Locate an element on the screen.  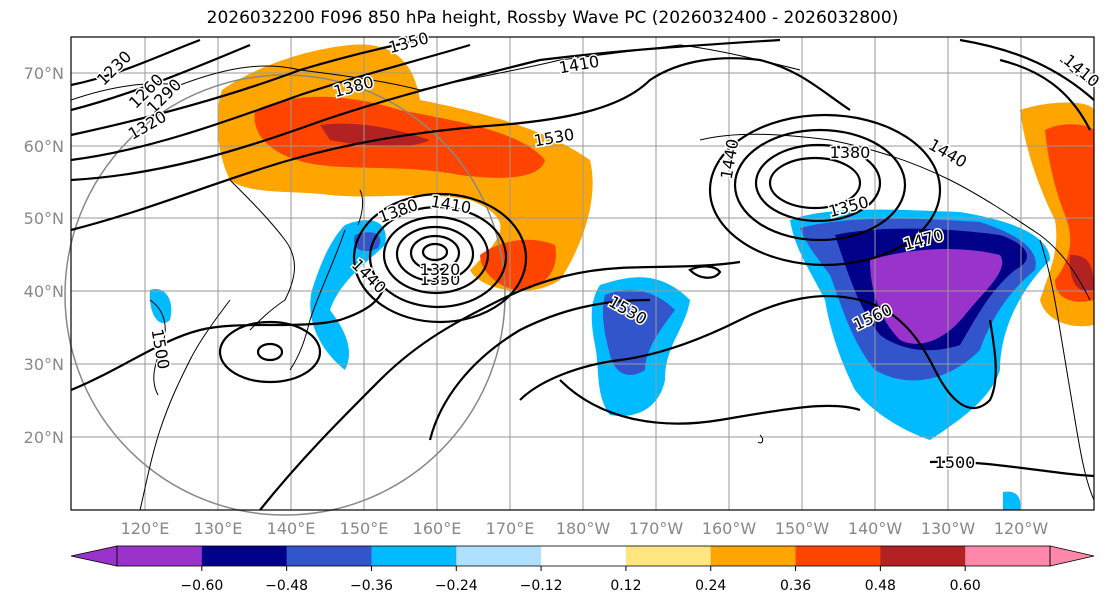
colorbar-tick-label: −0.48 is located at coordinates (286, 586).